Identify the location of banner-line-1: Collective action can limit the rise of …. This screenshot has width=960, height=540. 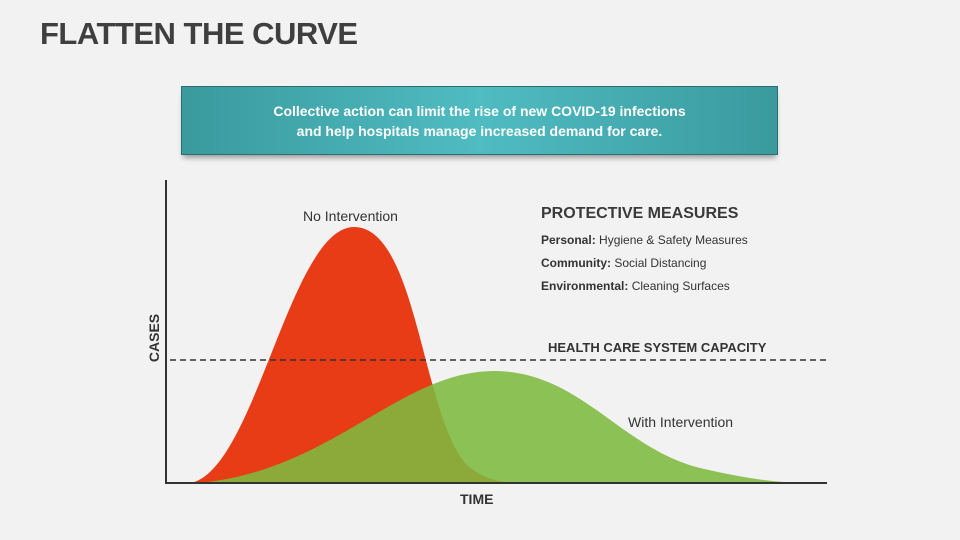
(479, 110).